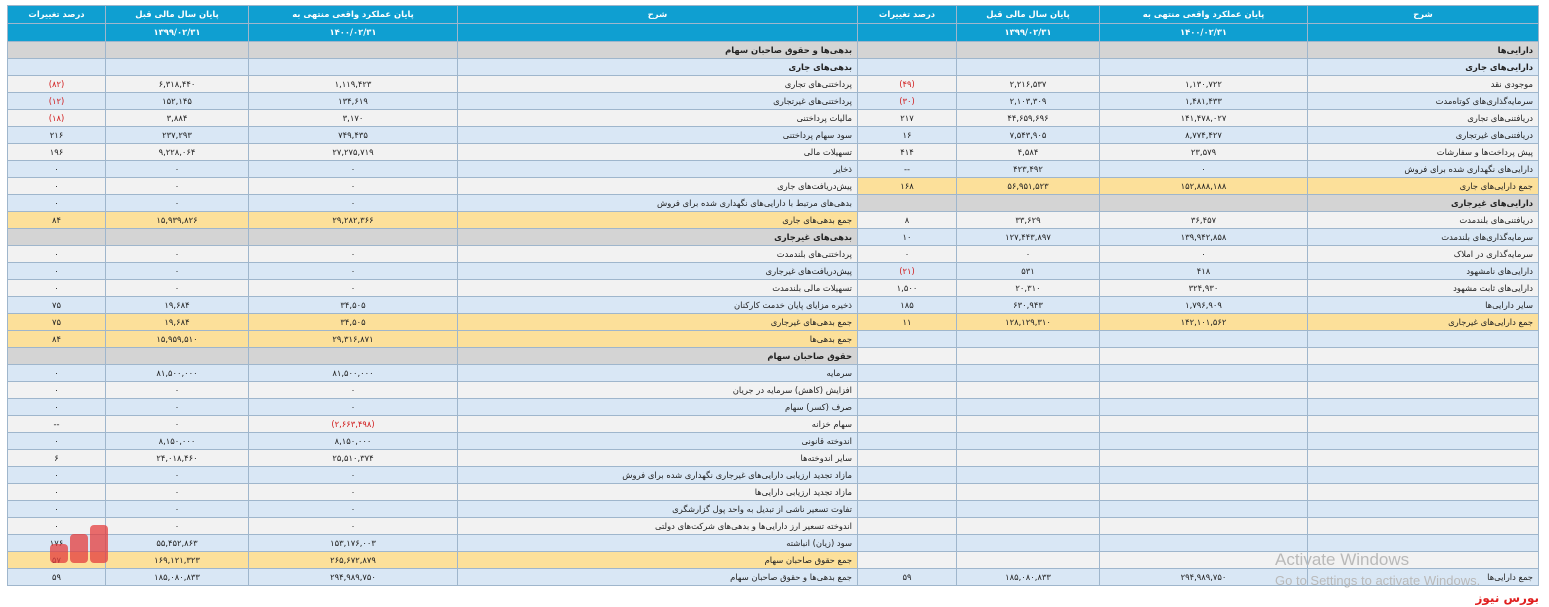 This screenshot has width=1549, height=607. I want to click on right-label-cell: دریافتنی‌های تجاری, so click(1423, 118).